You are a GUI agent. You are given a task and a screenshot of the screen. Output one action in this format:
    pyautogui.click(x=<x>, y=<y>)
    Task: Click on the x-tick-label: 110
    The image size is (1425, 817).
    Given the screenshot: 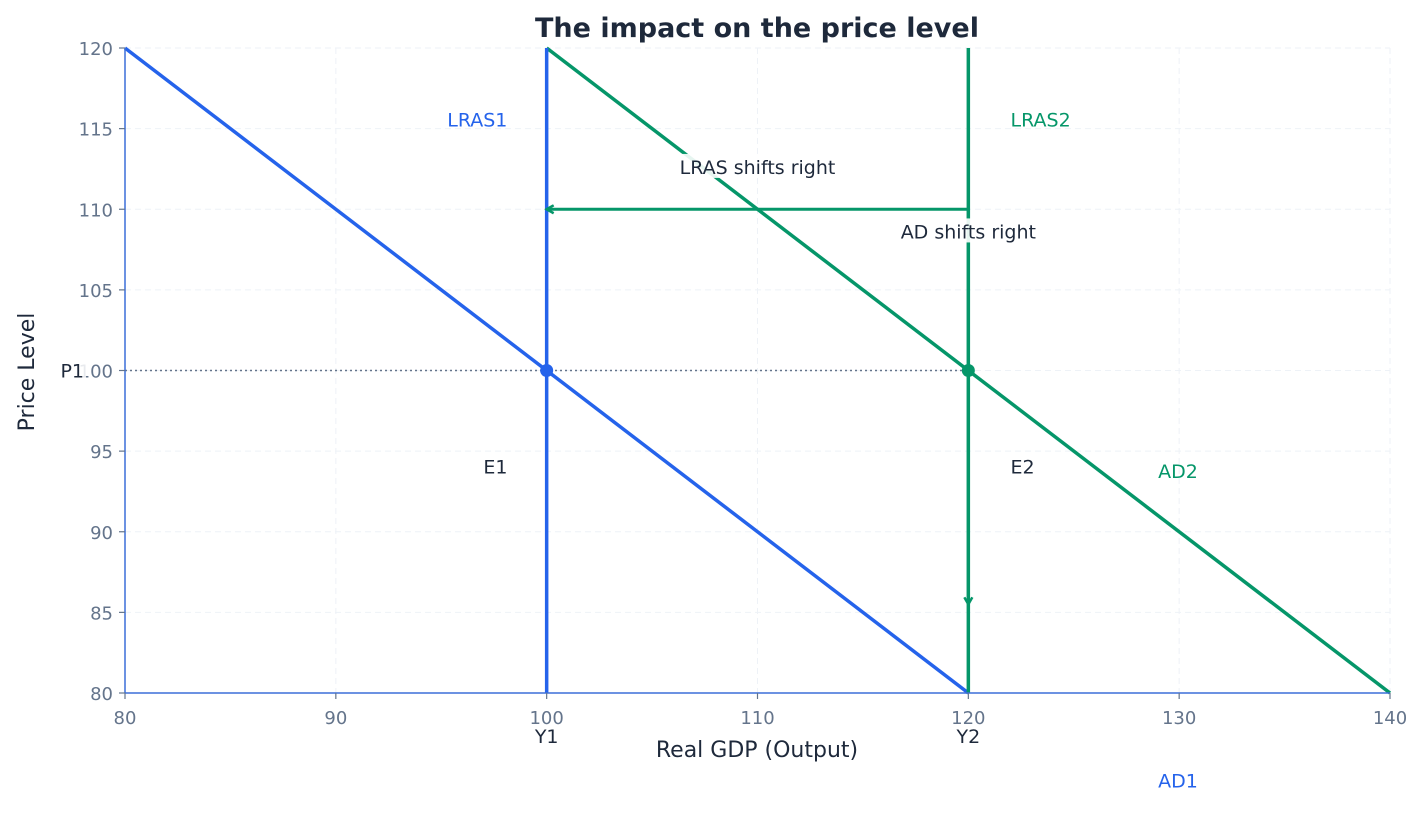 What is the action you would take?
    pyautogui.click(x=757, y=718)
    